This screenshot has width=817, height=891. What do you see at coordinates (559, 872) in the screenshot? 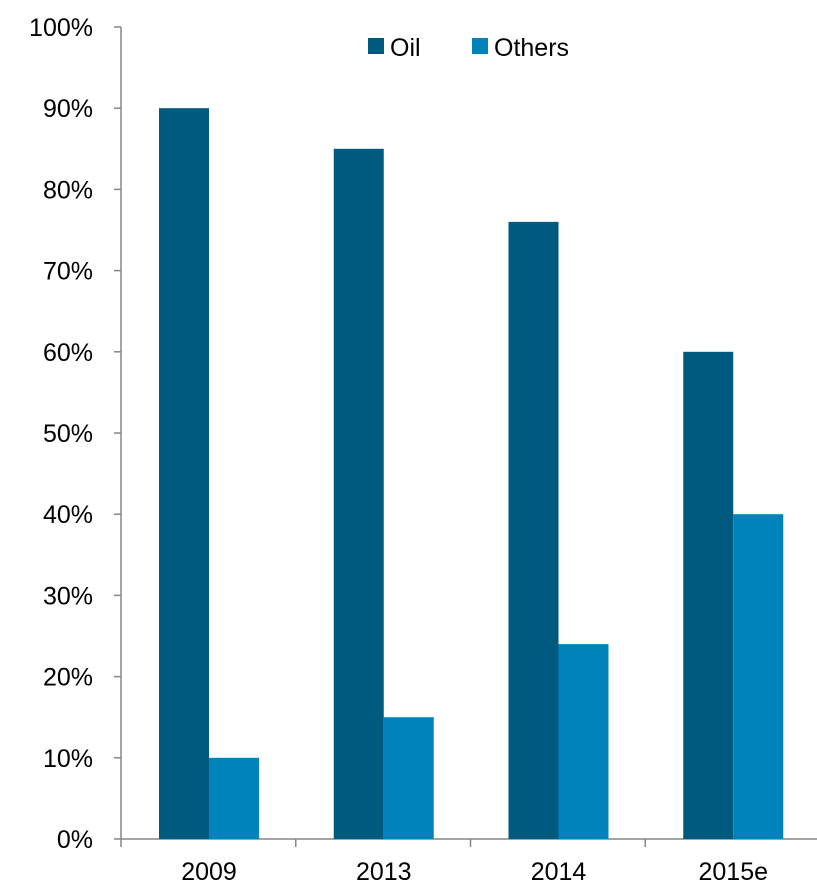
I see `x-tick-label: 2014` at bounding box center [559, 872].